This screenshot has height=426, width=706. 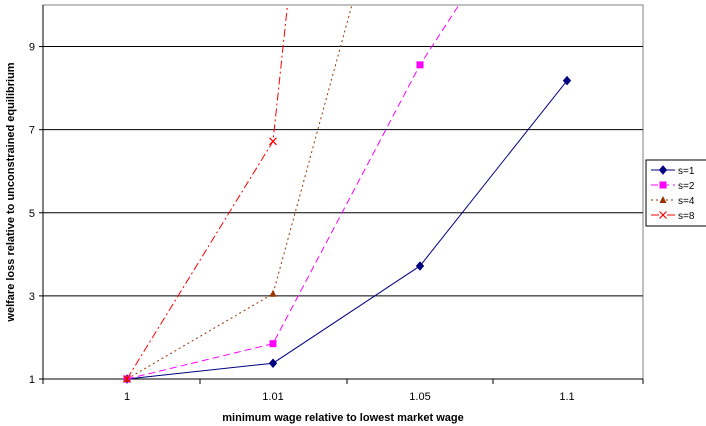 What do you see at coordinates (419, 397) in the screenshot?
I see `x-tick-label: 1.05` at bounding box center [419, 397].